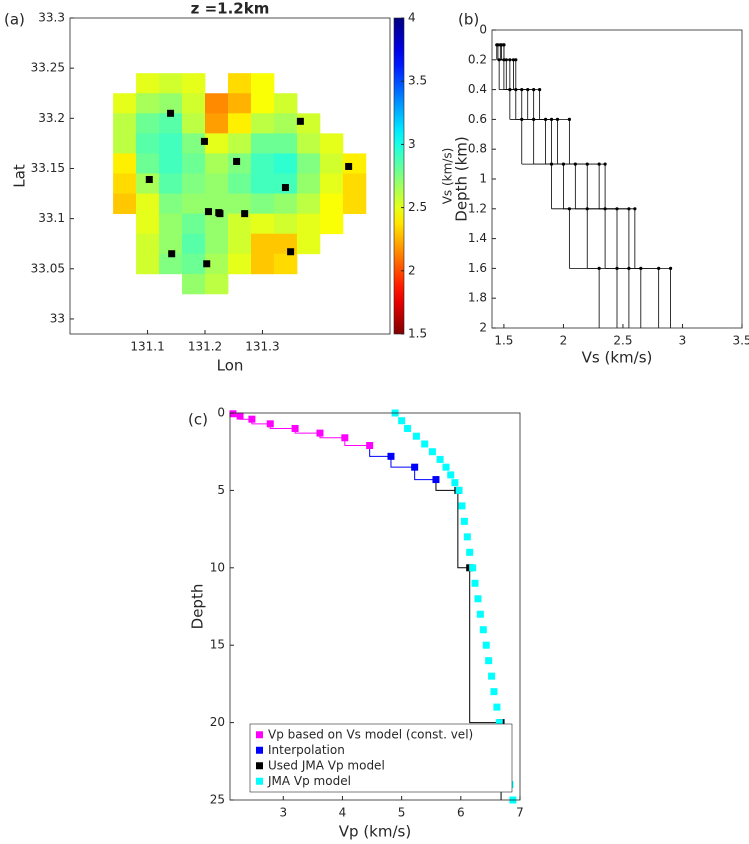 Image resolution: width=749 pixels, height=844 pixels. What do you see at coordinates (198, 420) in the screenshot?
I see `panel-label: (c)` at bounding box center [198, 420].